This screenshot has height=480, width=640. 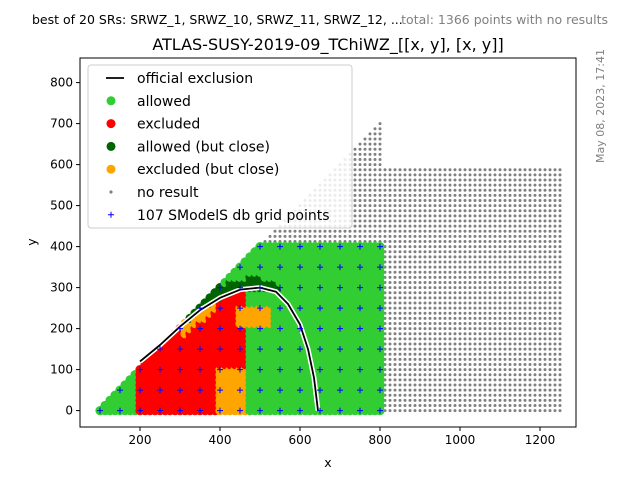 I want to click on x-axis-ticks: 200 400 600 800 1000 1200, so click(x=342, y=437).